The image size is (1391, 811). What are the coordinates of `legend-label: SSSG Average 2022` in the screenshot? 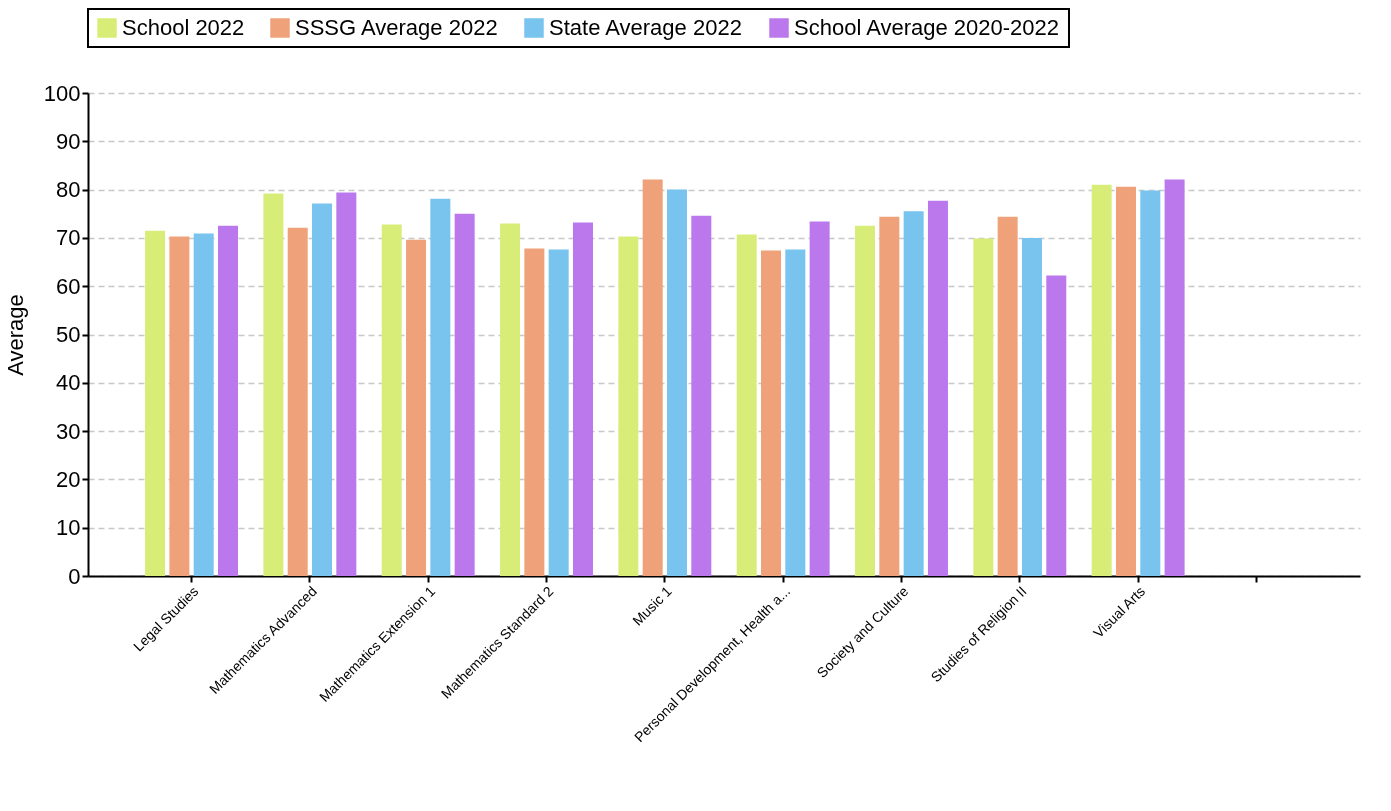 It's located at (396, 27).